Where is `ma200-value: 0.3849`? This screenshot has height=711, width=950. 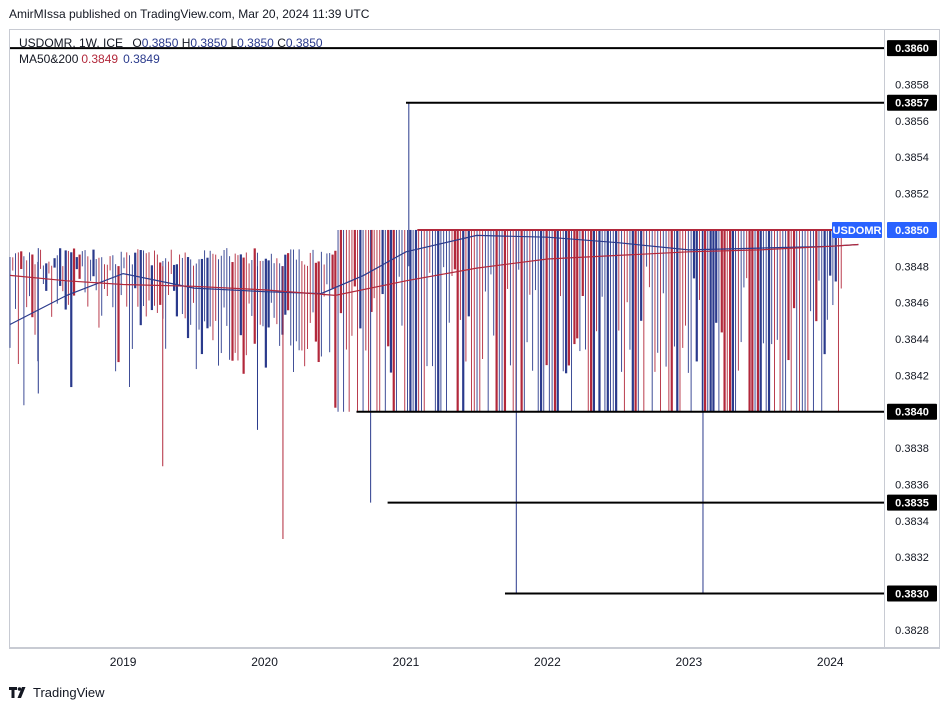 ma200-value: 0.3849 is located at coordinates (141, 59).